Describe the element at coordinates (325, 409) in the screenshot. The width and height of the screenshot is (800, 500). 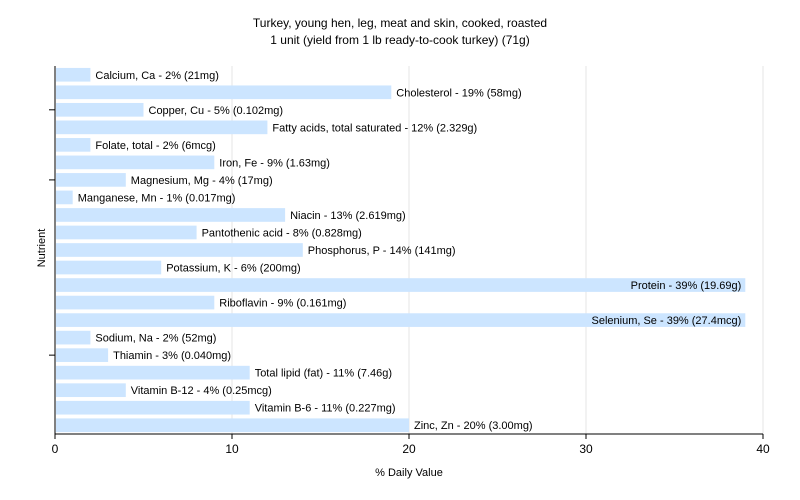
I see `bar-label-19: Vitamin B-6 - 11% (0.227mg)` at that location.